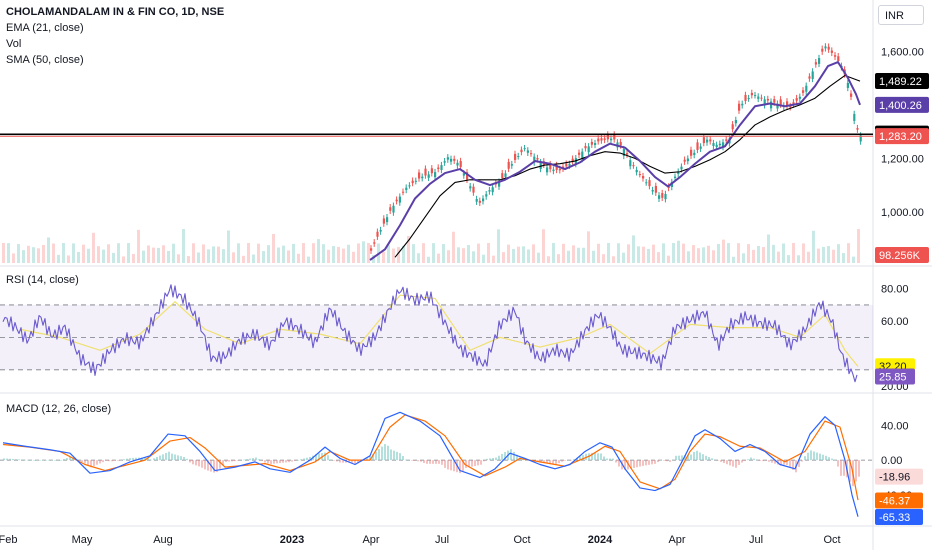 The height and width of the screenshot is (555, 932). I want to click on vol-legend: Vol, so click(14, 44).